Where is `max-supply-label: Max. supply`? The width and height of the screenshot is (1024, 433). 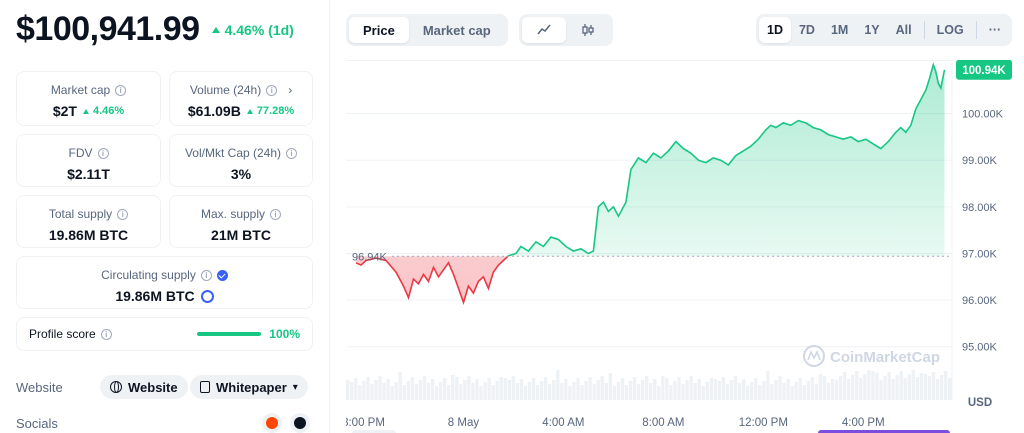
max-supply-label: Max. supply is located at coordinates (233, 214).